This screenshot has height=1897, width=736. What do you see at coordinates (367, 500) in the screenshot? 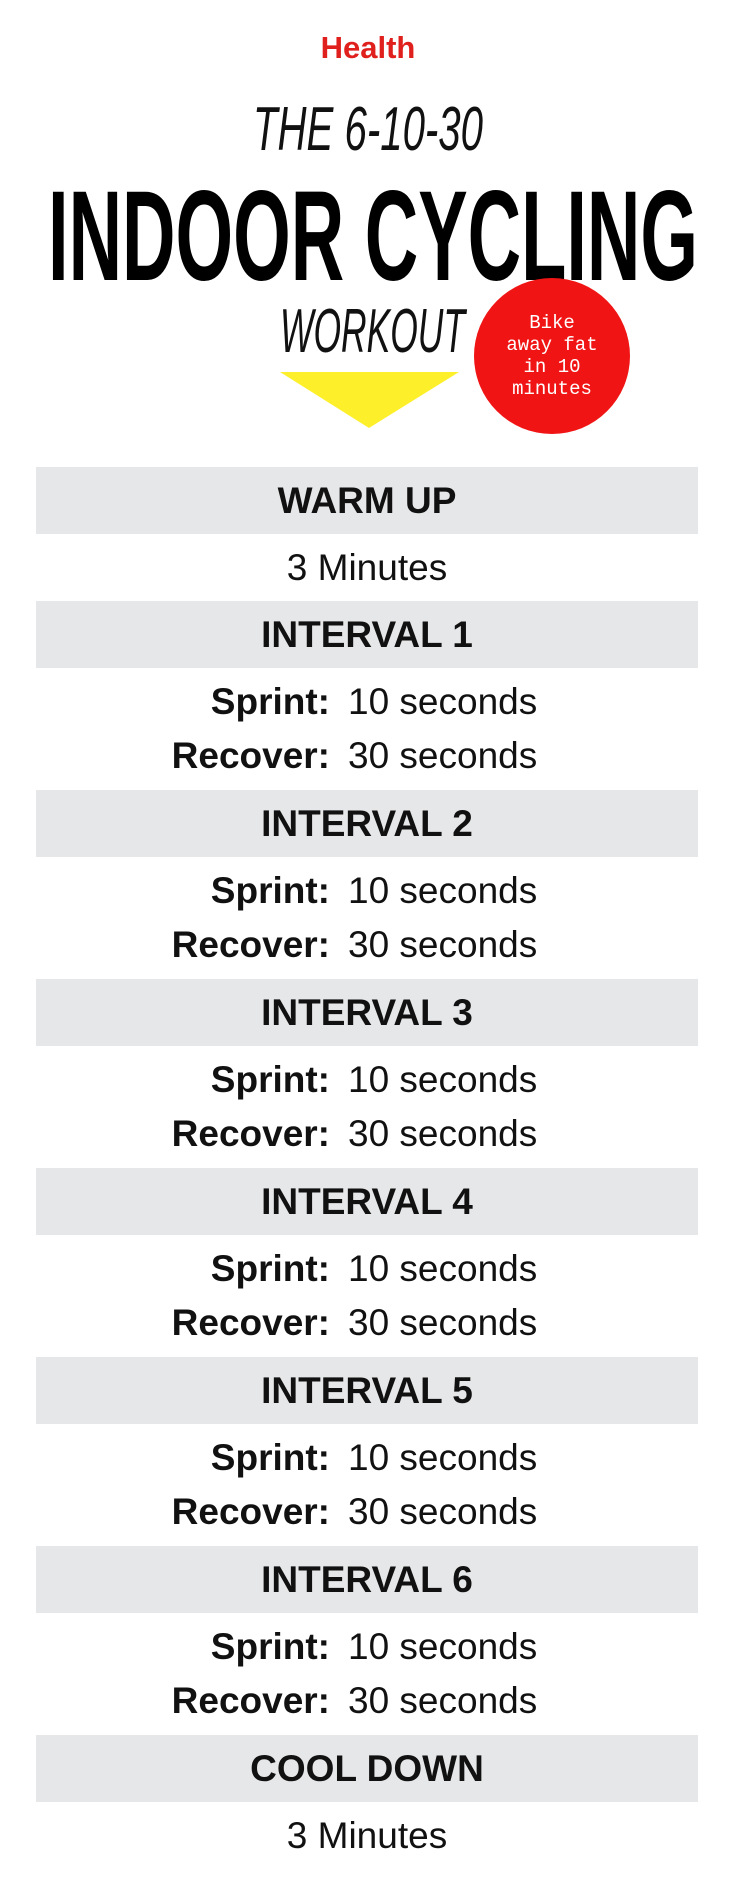
I see `section-heading: WARM UP` at bounding box center [367, 500].